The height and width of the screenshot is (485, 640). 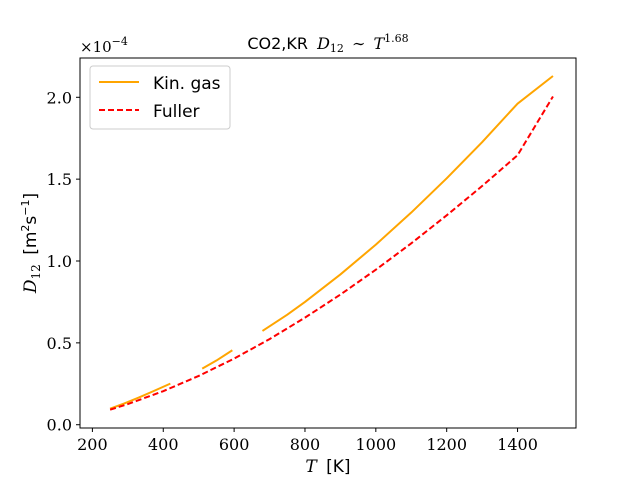 I want to click on x-tick-label: 600, so click(x=234, y=444).